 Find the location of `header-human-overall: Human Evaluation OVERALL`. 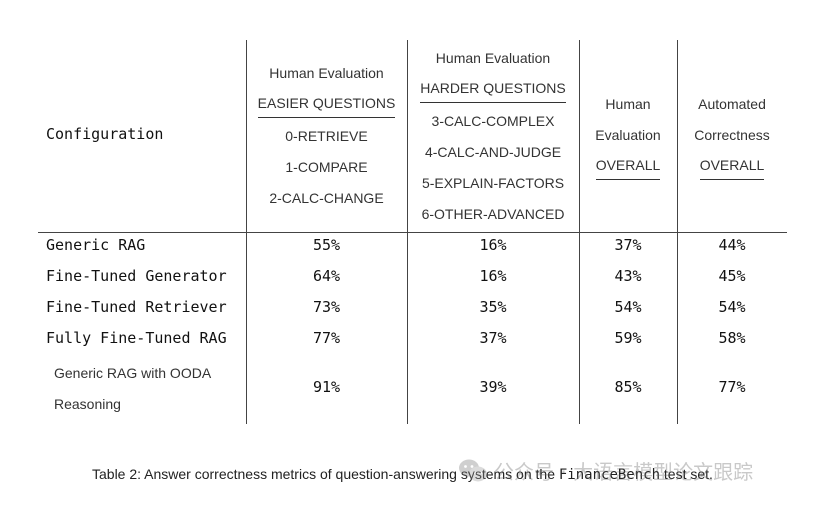

header-human-overall: Human Evaluation OVERALL is located at coordinates (628, 136).